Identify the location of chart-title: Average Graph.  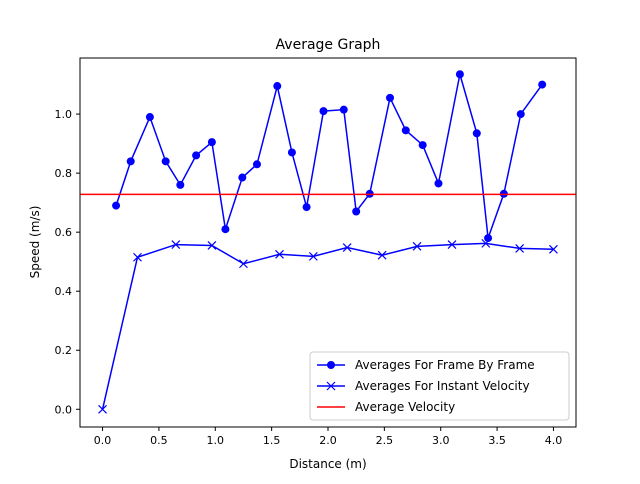
(328, 45).